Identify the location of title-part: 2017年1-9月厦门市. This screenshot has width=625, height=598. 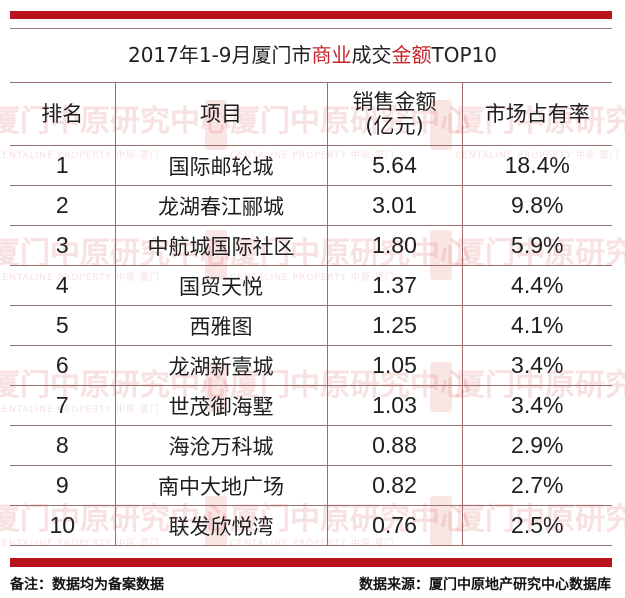
(219, 55).